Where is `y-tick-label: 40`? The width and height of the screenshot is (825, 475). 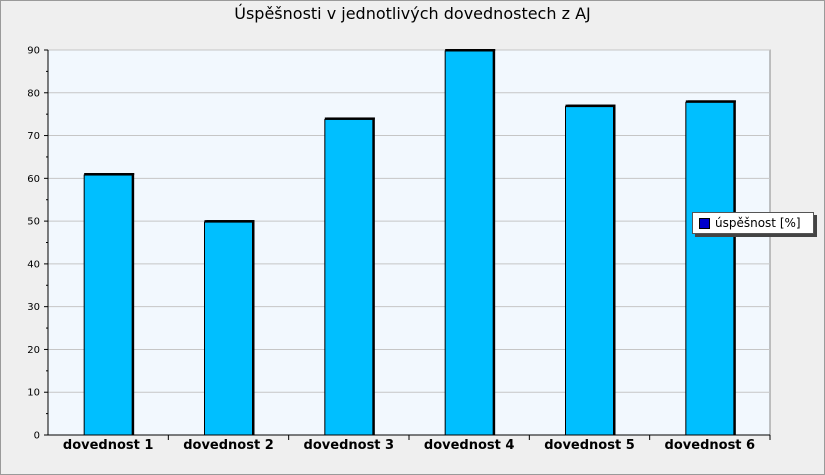
y-tick-label: 40 is located at coordinates (33, 264).